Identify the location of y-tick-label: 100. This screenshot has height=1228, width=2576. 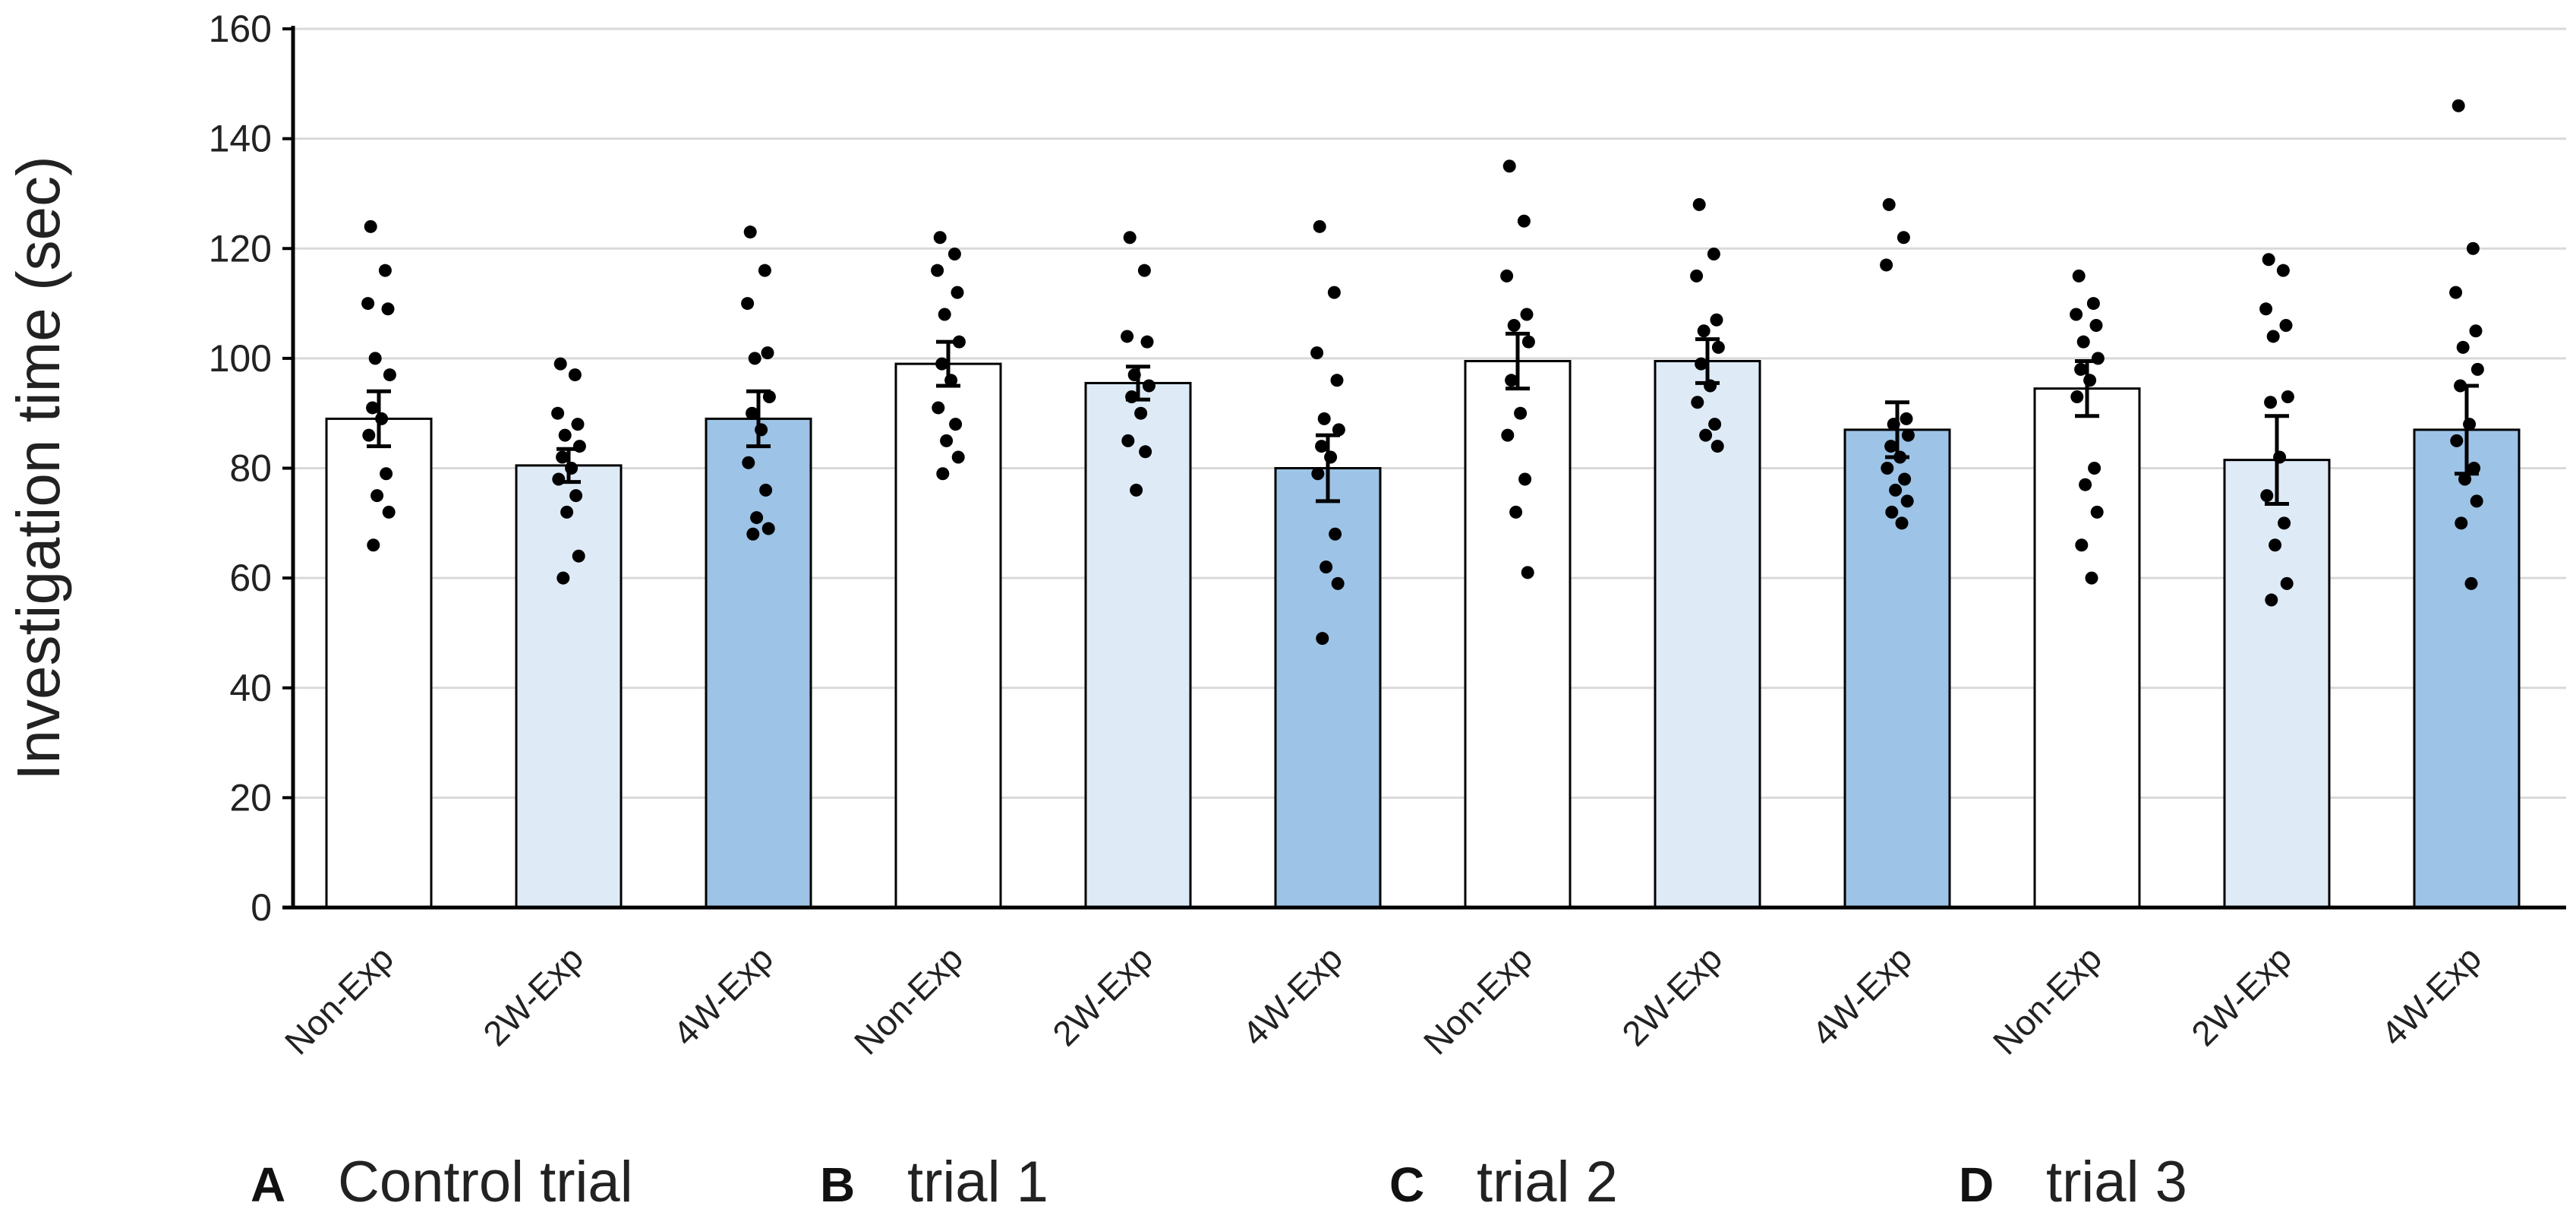
(240, 358).